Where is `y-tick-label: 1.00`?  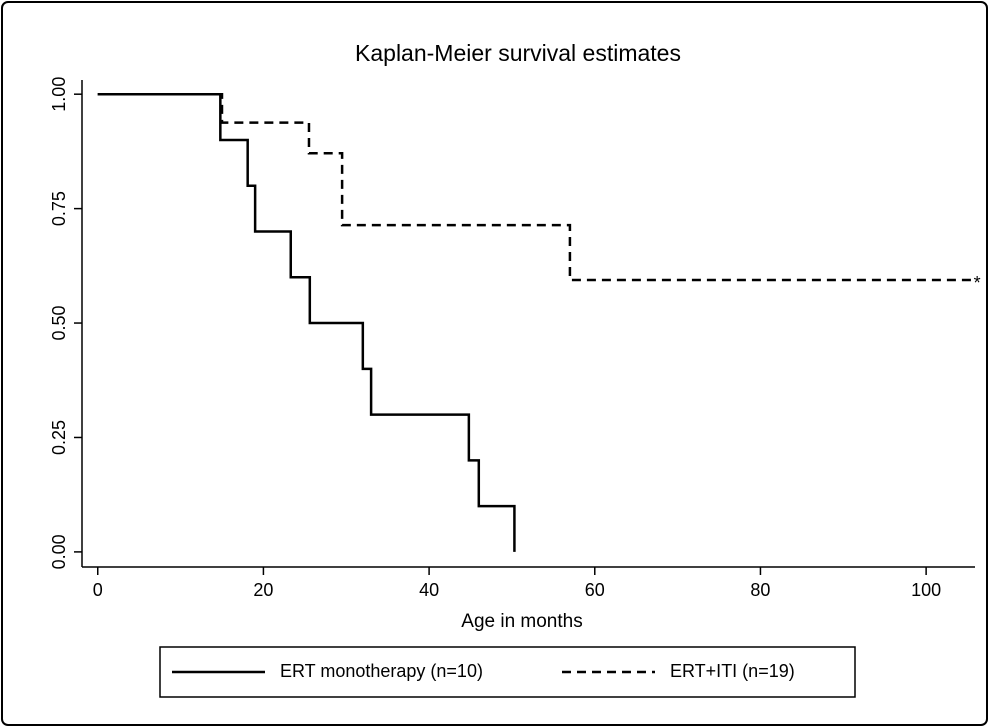 y-tick-label: 1.00 is located at coordinates (59, 94).